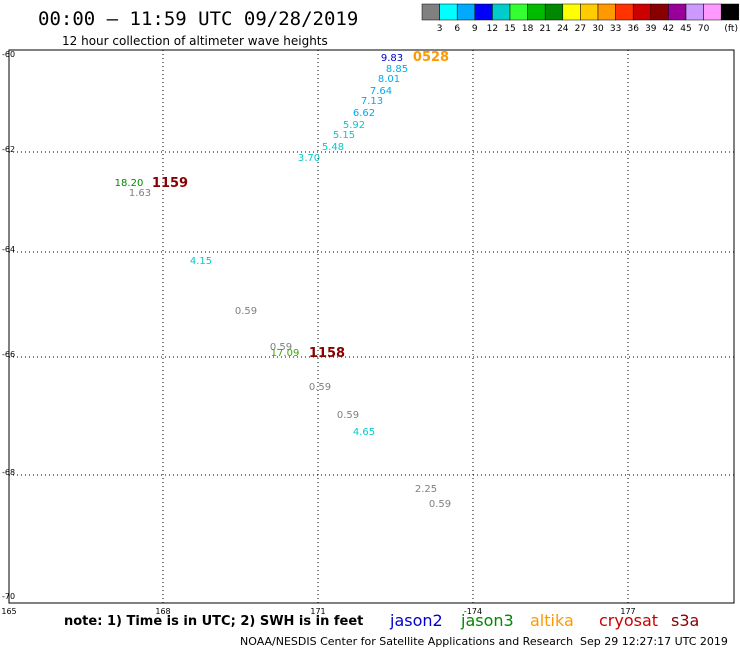  I want to click on wave-height-value: 9.83, so click(392, 58).